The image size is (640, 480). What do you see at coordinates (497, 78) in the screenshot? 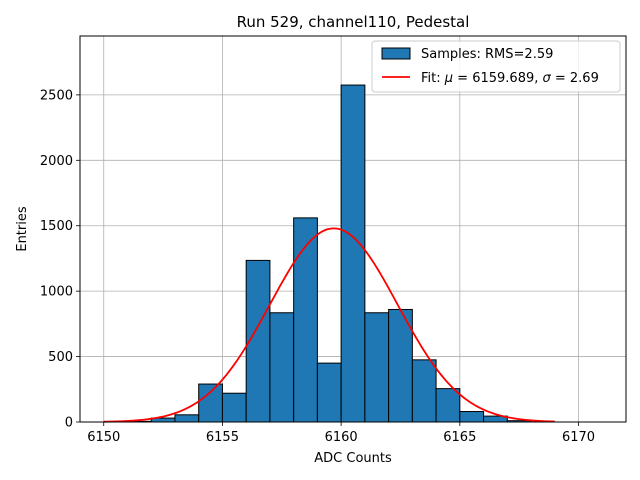
I see `legend-fit-mu-value: = 6159.689,` at bounding box center [497, 78].